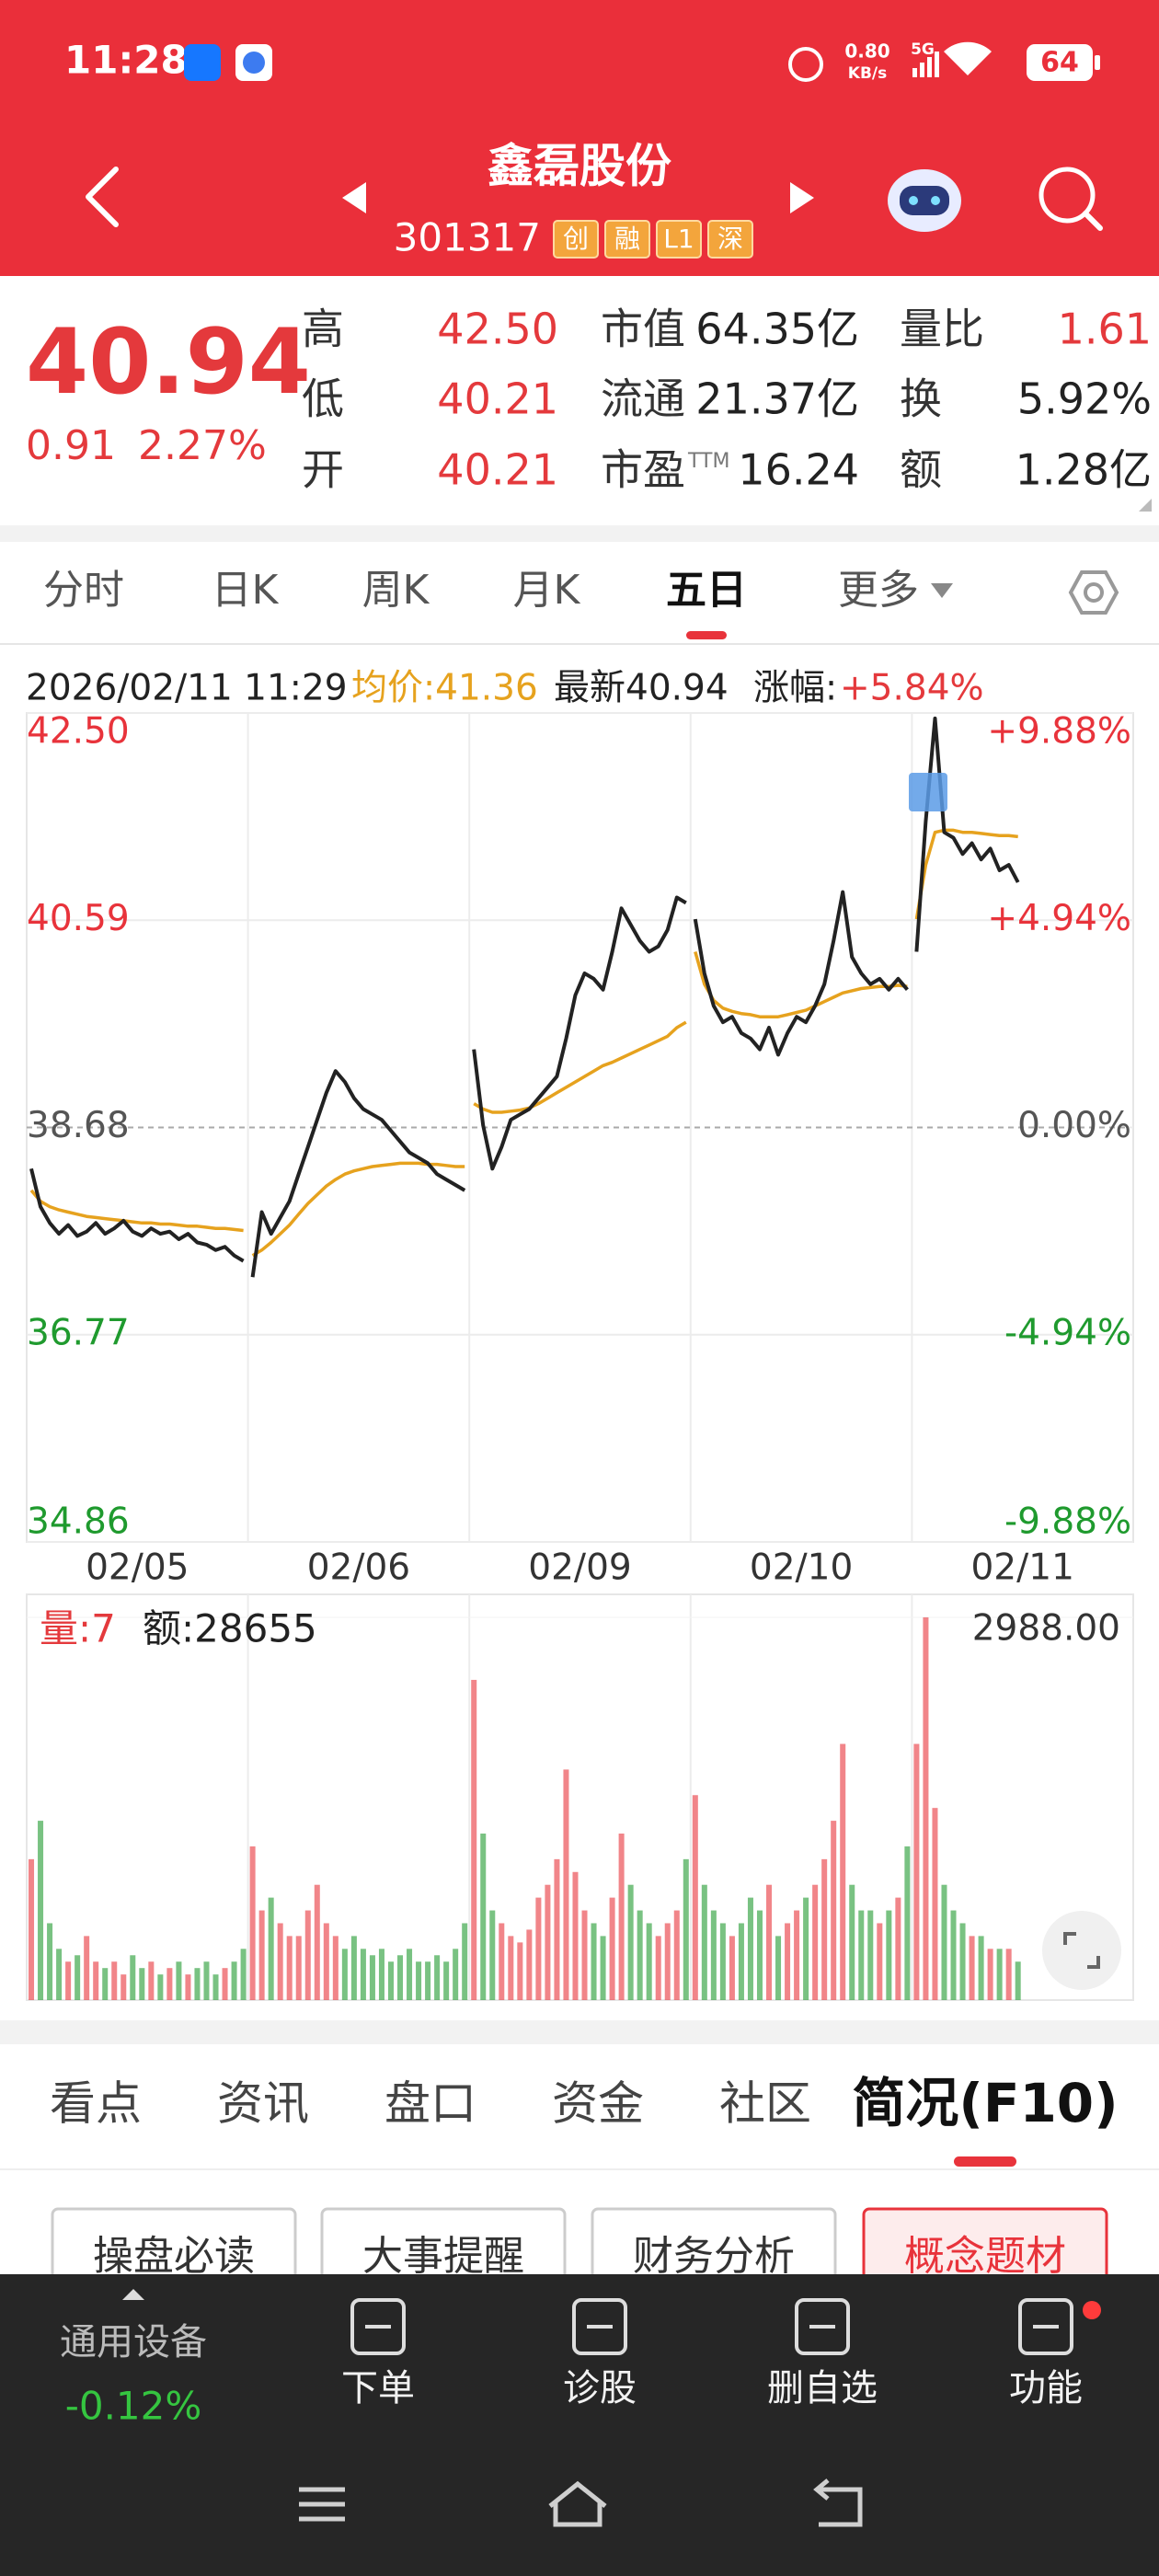  Describe the element at coordinates (547, 590) in the screenshot. I see `chart-tab: 月K` at that location.